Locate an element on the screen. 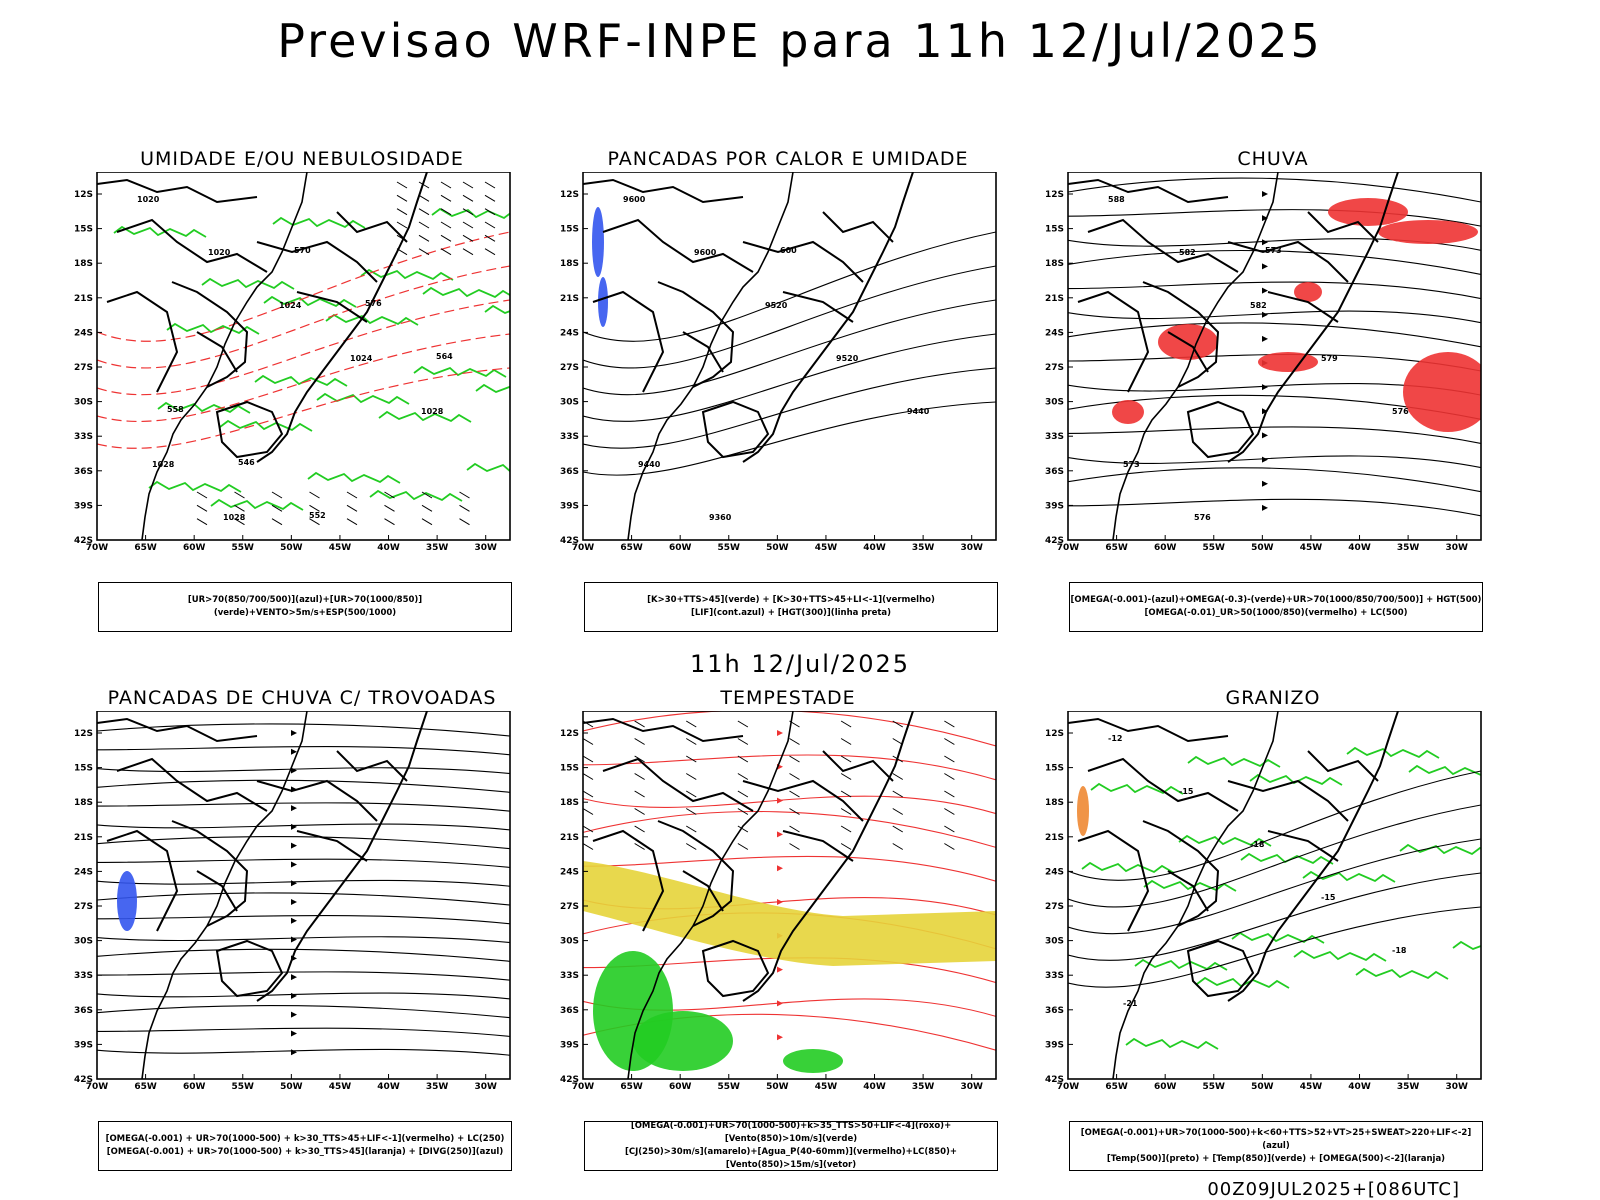 The image size is (1600, 1200). lon-tick-label: 50W is located at coordinates (291, 1087).